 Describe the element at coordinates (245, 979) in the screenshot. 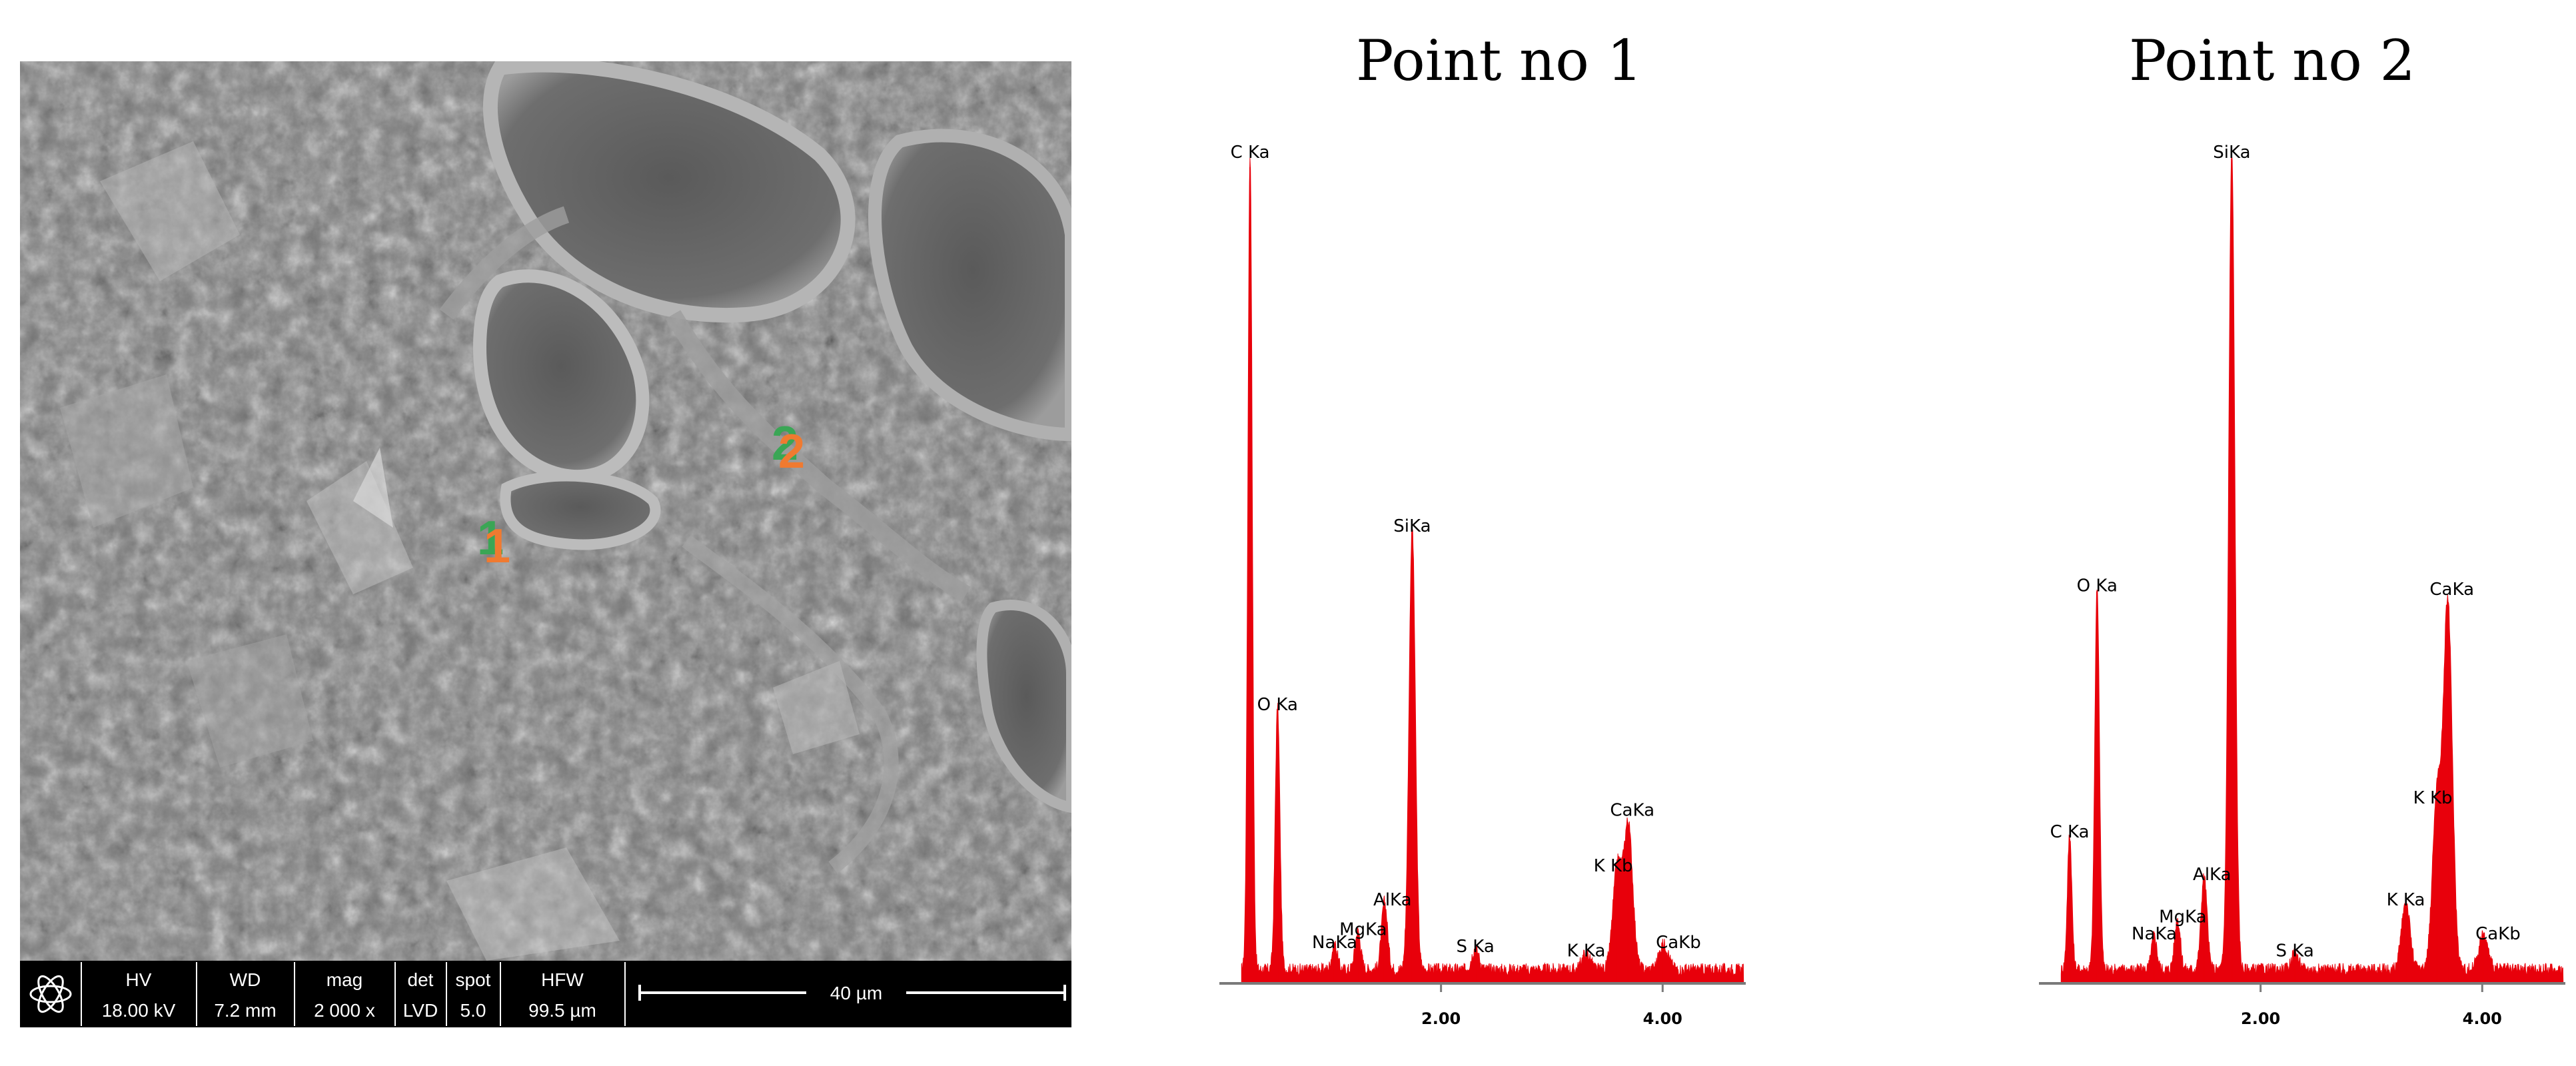

I see `info-header-wd: WD` at that location.